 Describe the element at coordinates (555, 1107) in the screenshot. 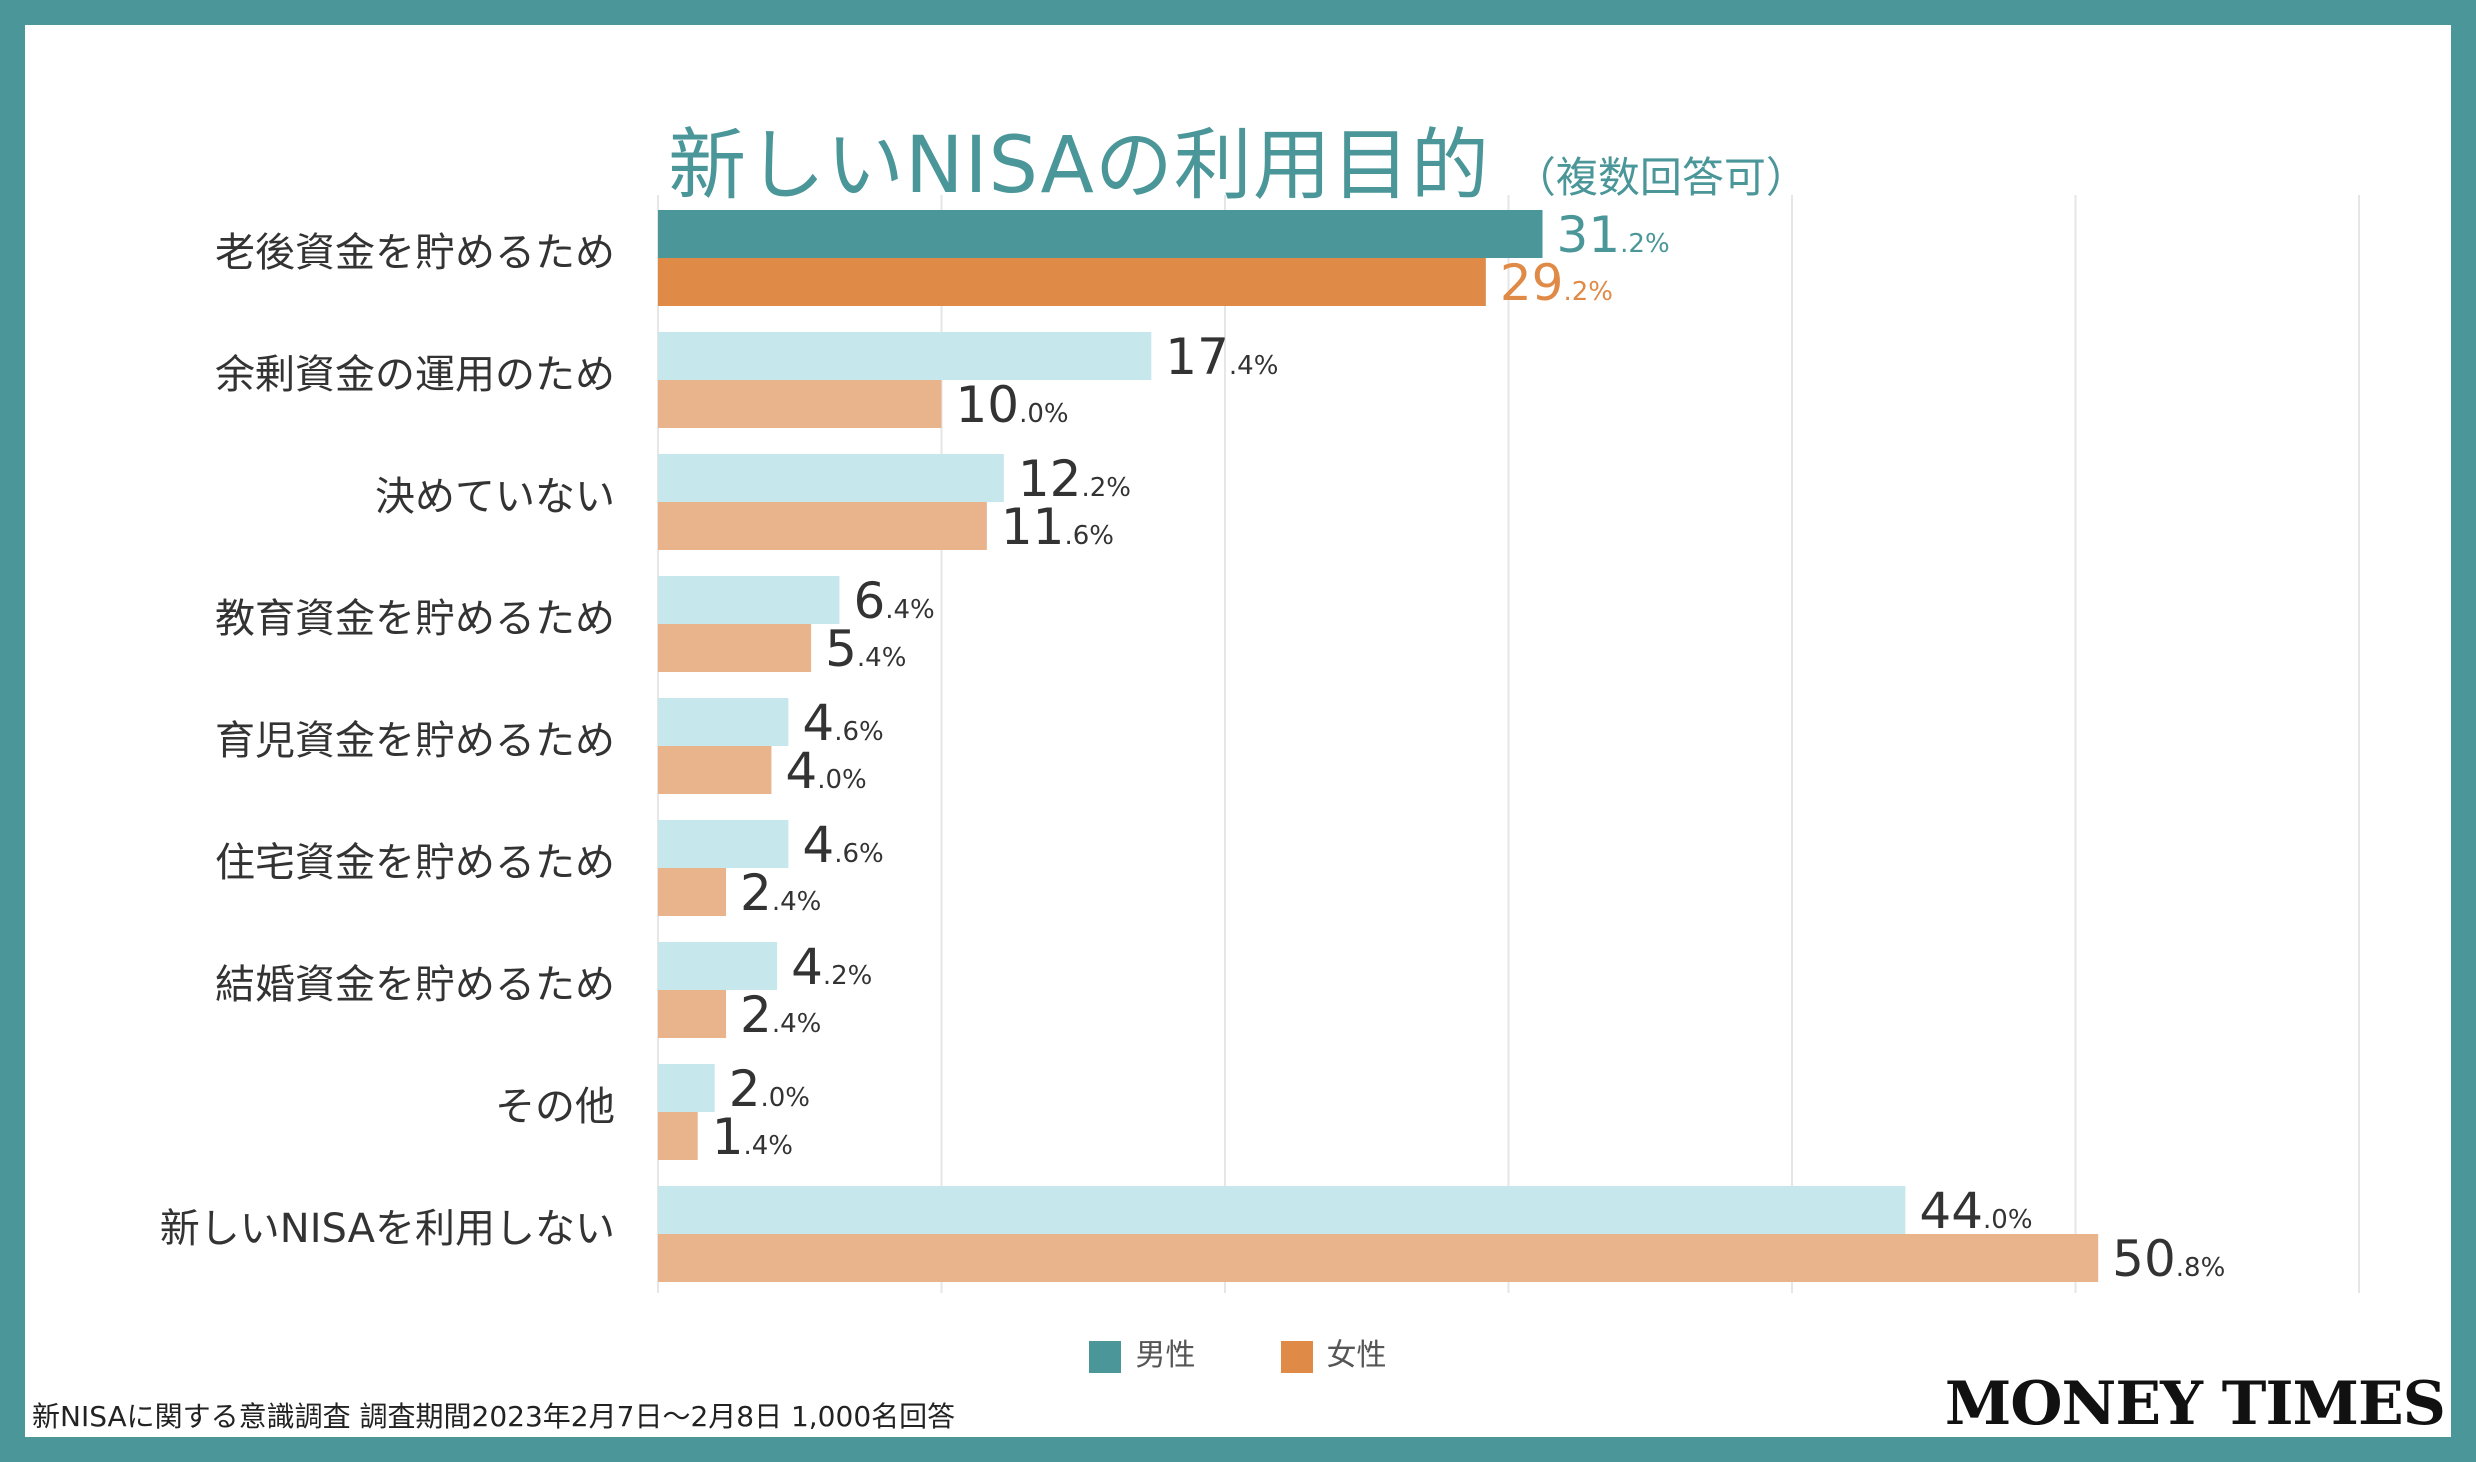

I see `category-label: その他` at that location.